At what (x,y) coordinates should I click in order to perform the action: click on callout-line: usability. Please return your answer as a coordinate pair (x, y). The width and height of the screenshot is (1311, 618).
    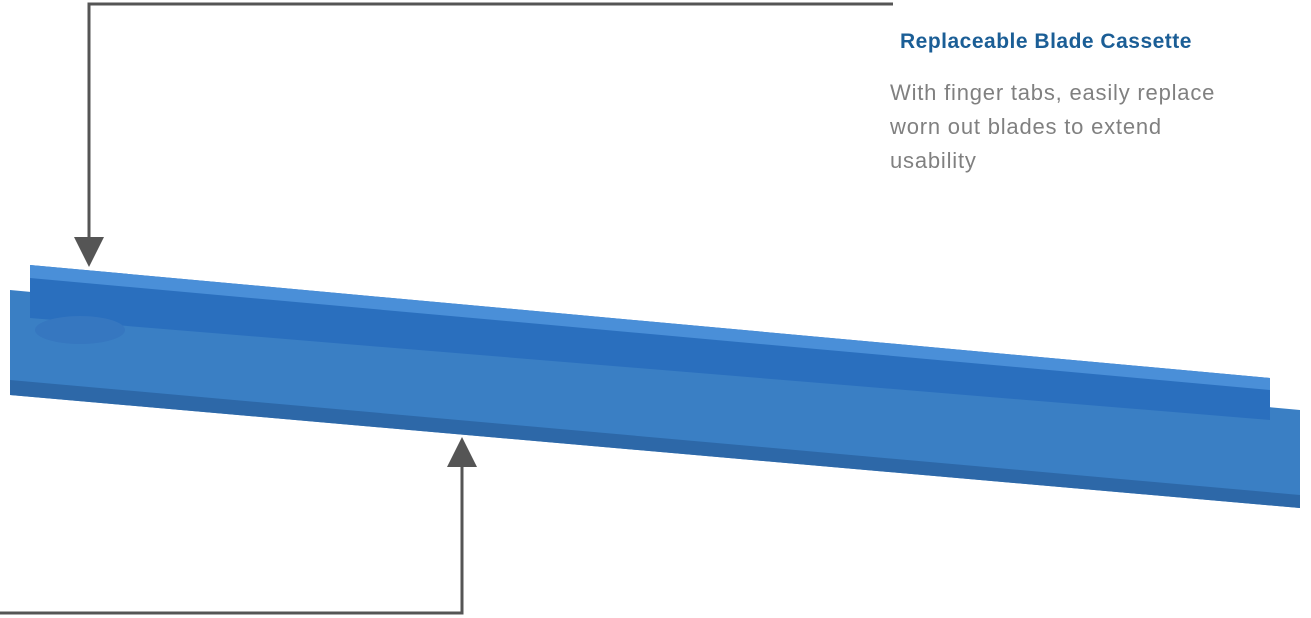
    Looking at the image, I should click on (933, 160).